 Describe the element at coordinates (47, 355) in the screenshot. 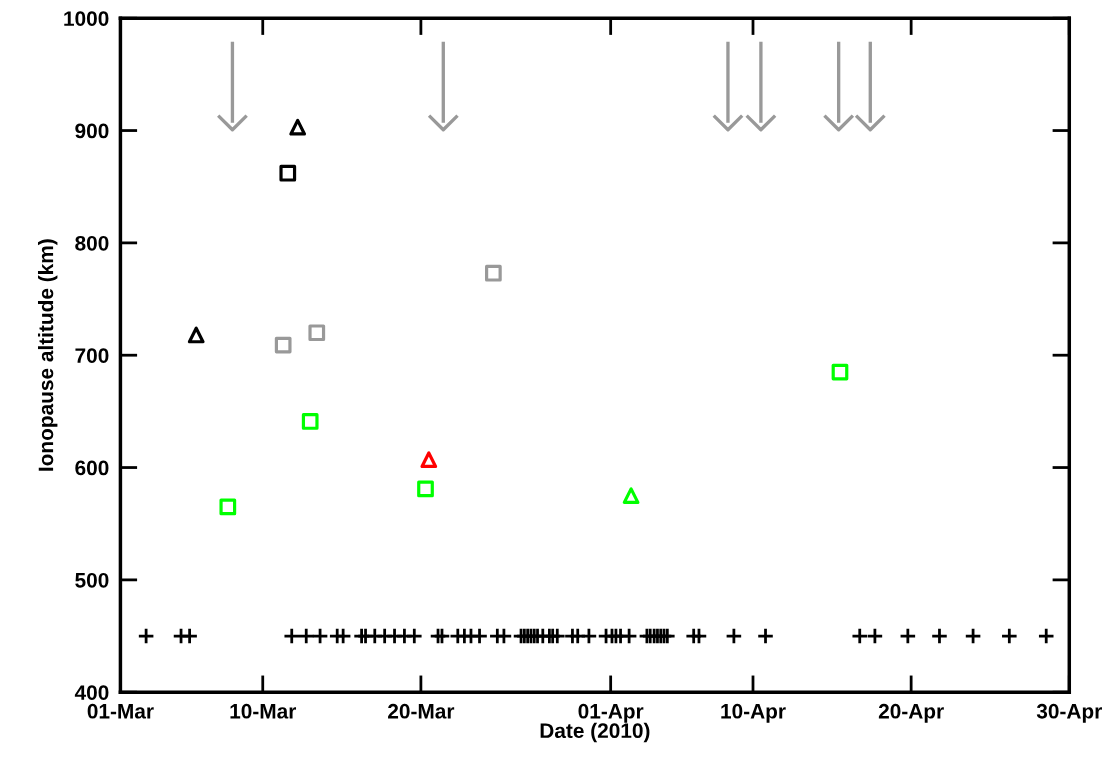

I see `y-axis-title: Ionopause altitude (km)` at that location.